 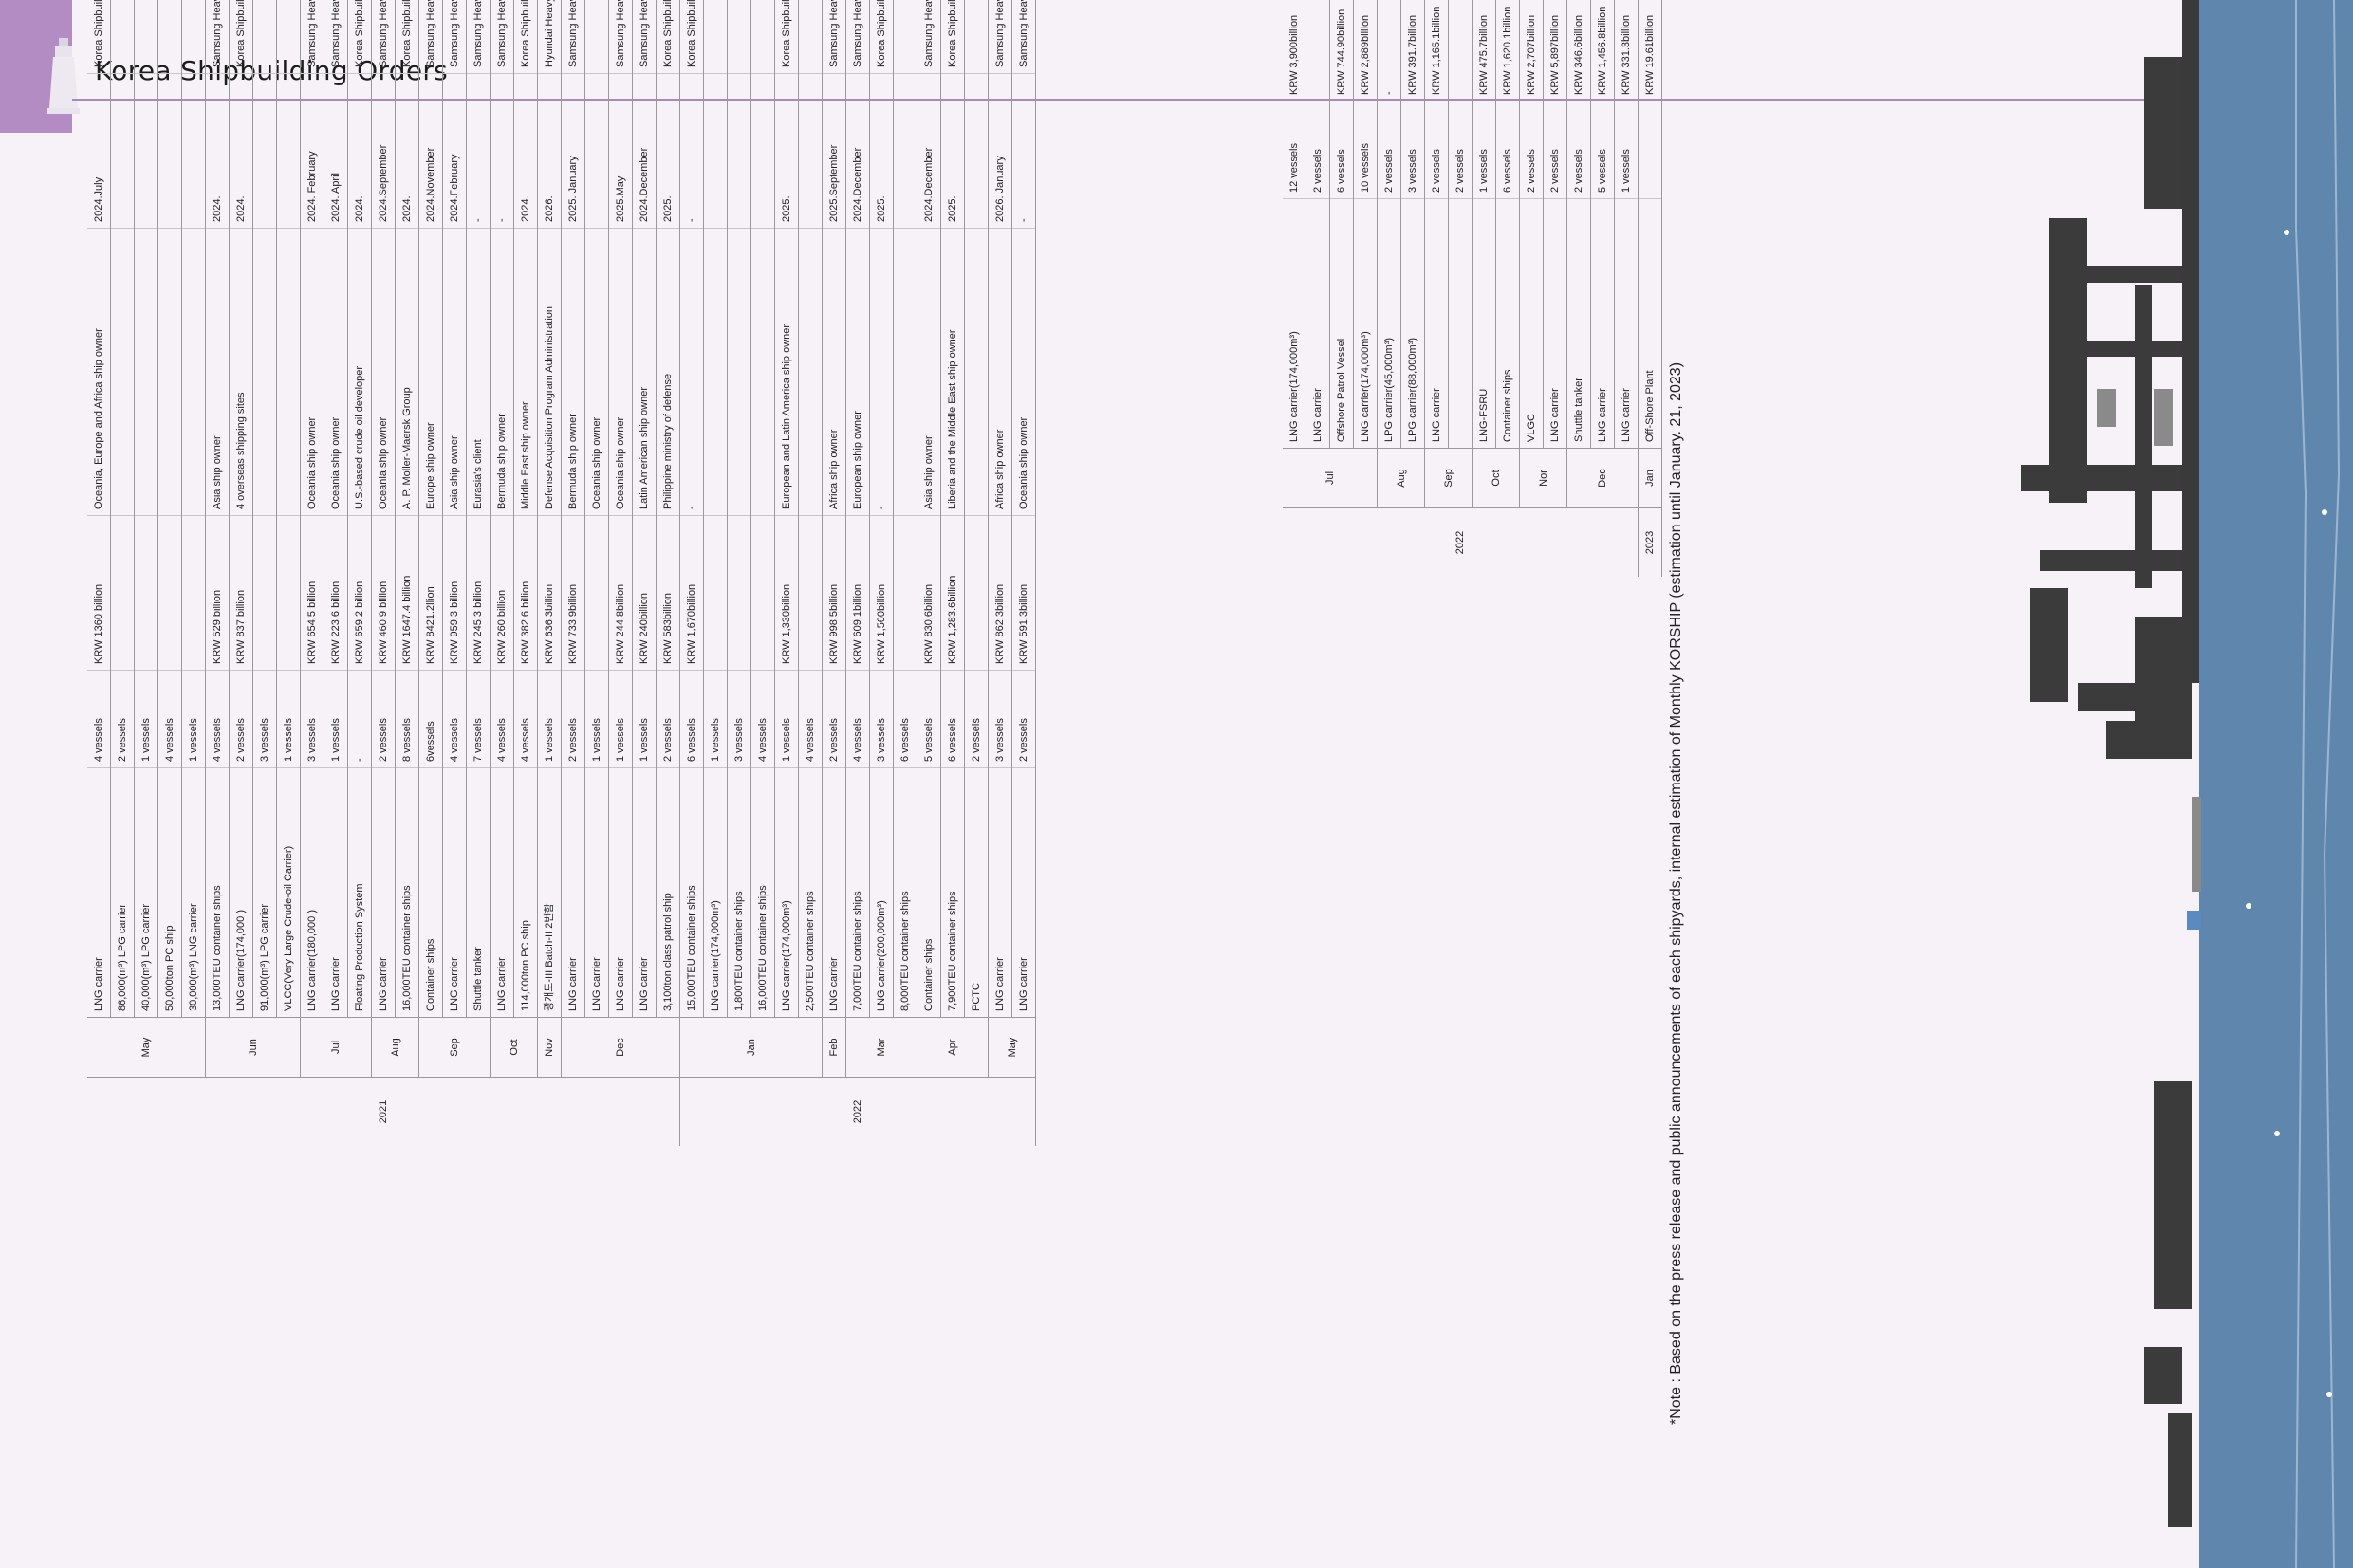 I want to click on ship-type-cell: LPG carrier(88,000m³), so click(x=1412, y=324).